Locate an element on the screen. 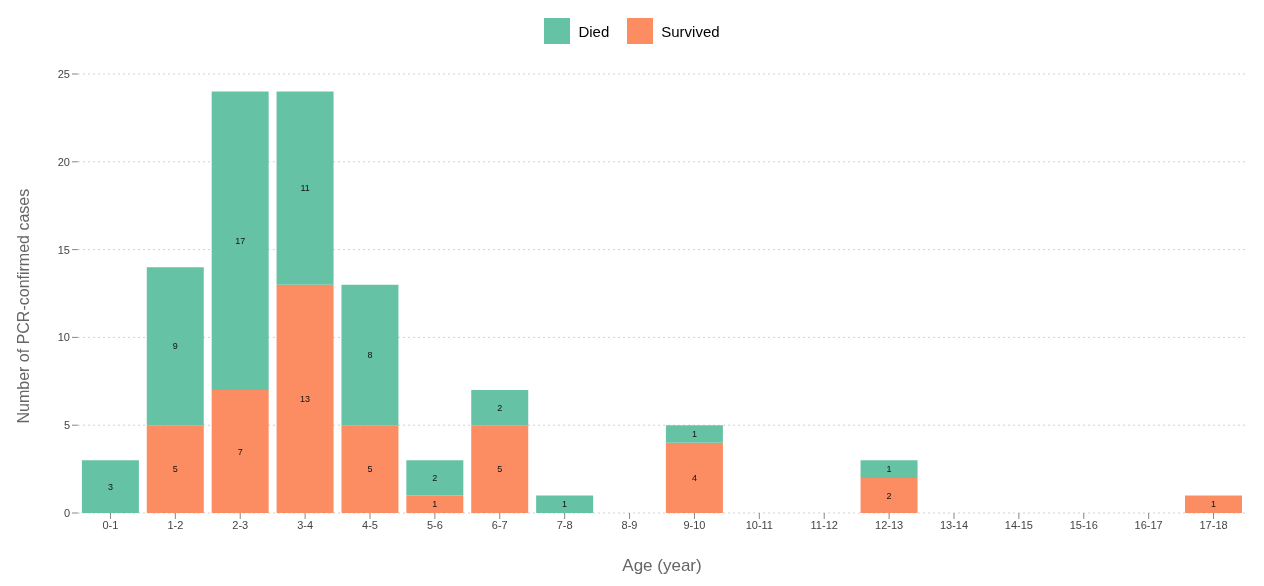 This screenshot has width=1264, height=586. data-label: 9 is located at coordinates (175, 346).